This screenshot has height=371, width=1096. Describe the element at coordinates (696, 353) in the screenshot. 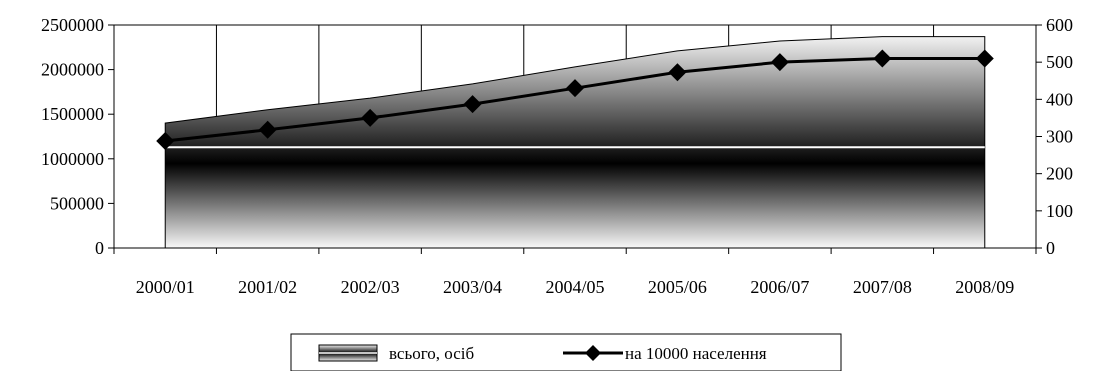

I see `legend-label-per10000: на 10000 населення` at that location.